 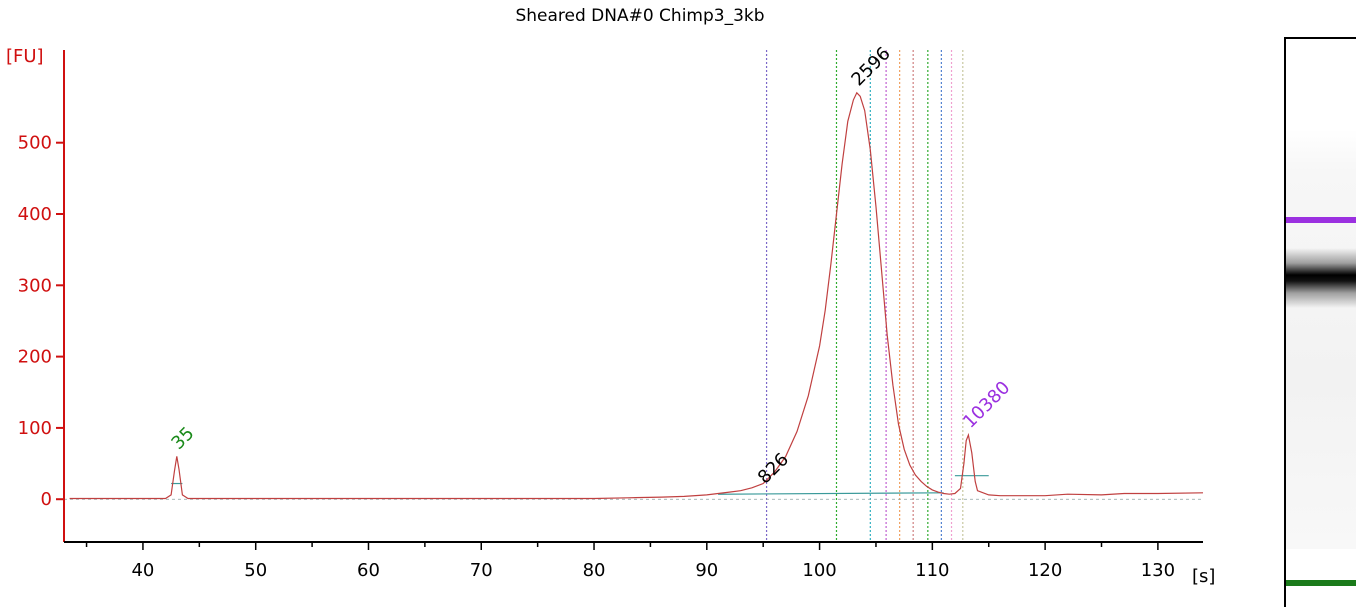 I want to click on y-tick-label: 400, so click(x=35, y=214).